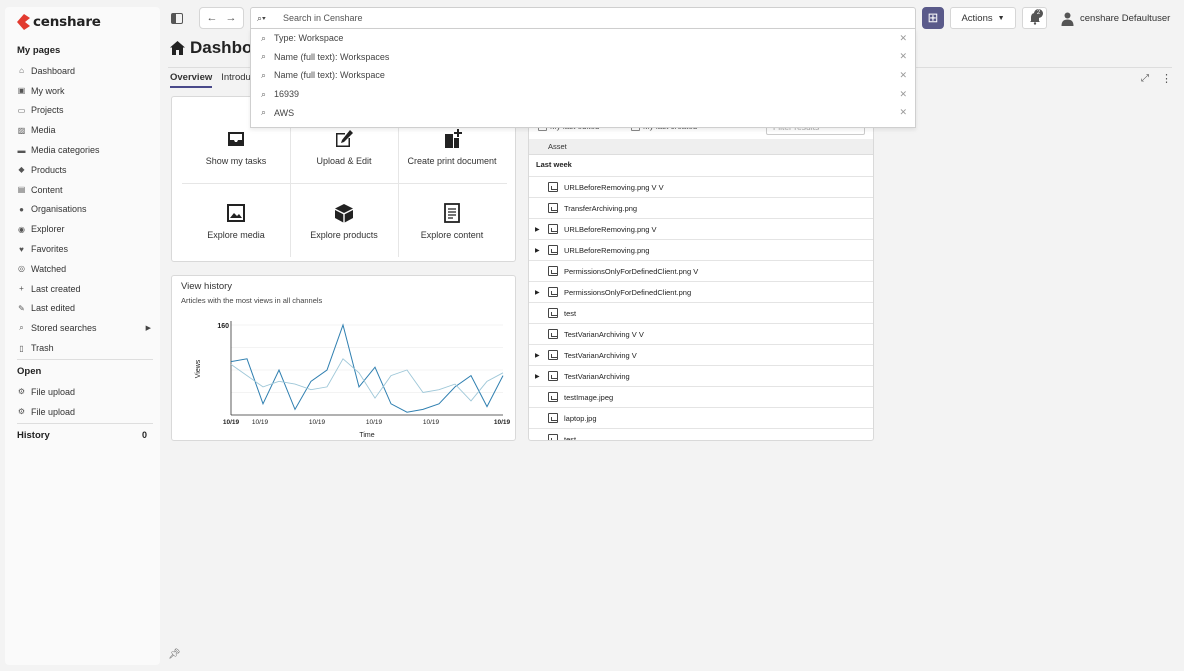 This screenshot has height=671, width=1184. I want to click on explore-content-button: Explore content, so click(452, 221).